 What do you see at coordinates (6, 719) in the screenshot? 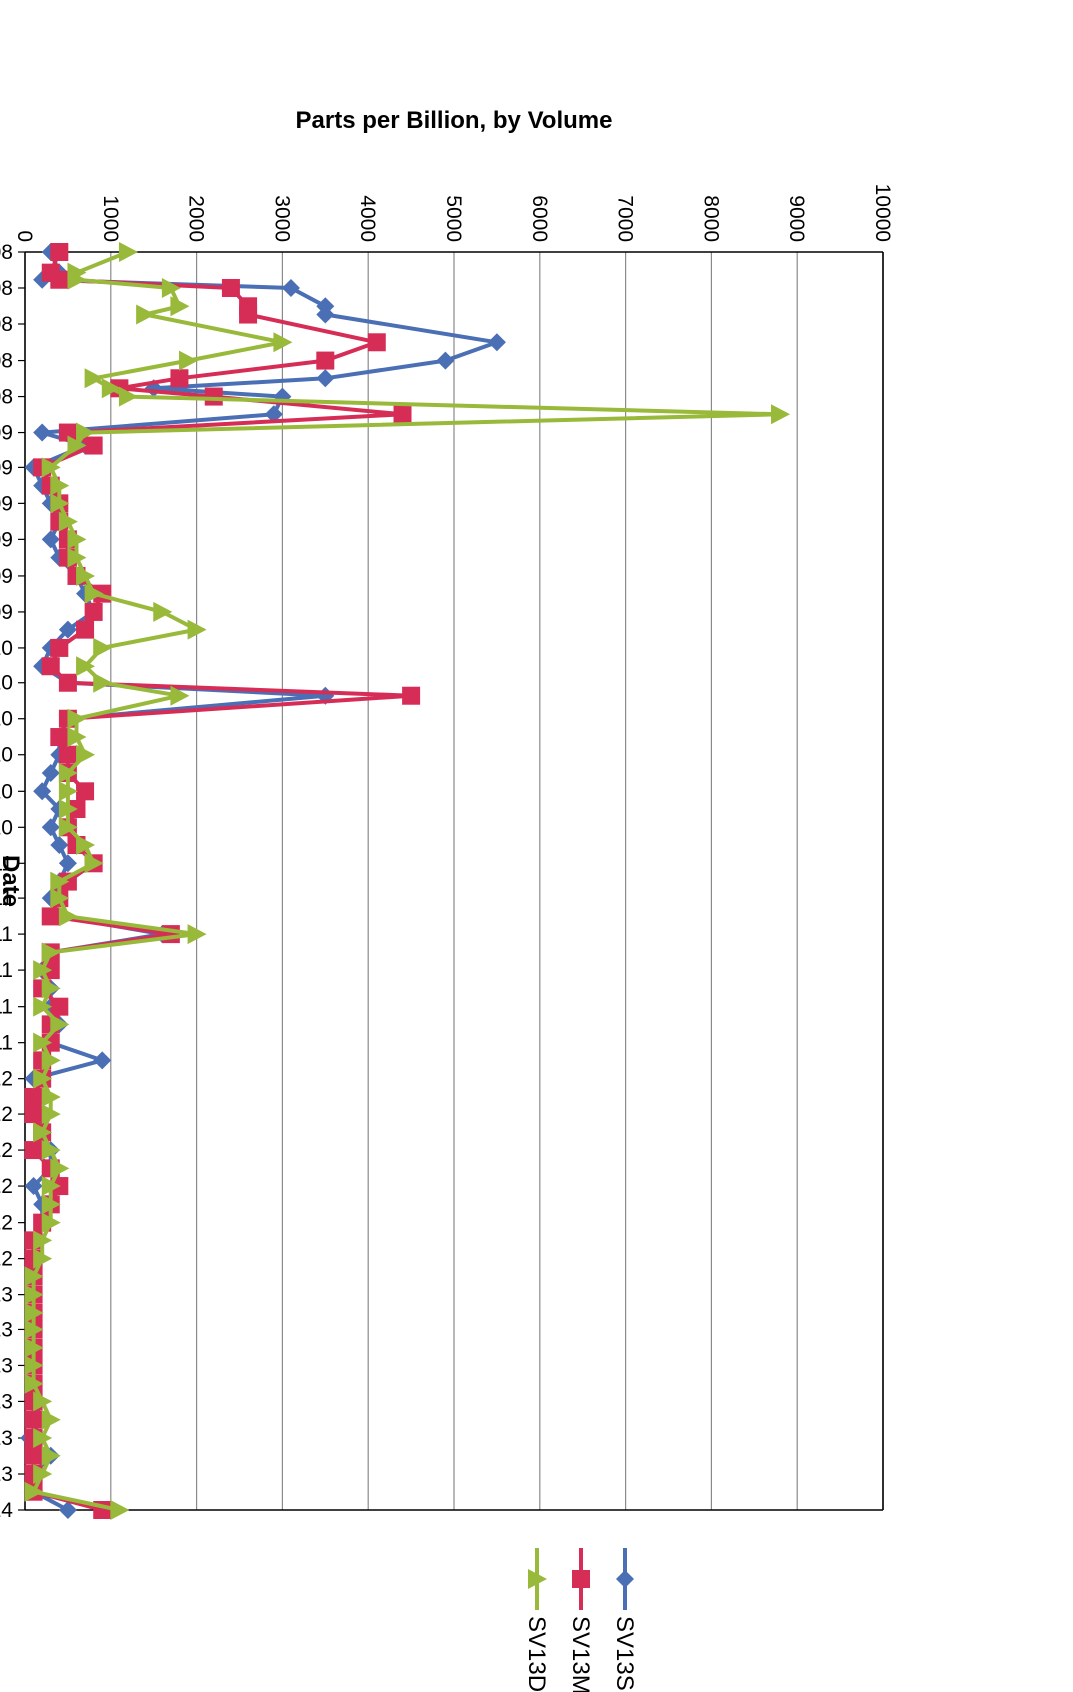
I see `x-tick-label: 5/24/2010` at bounding box center [6, 719].